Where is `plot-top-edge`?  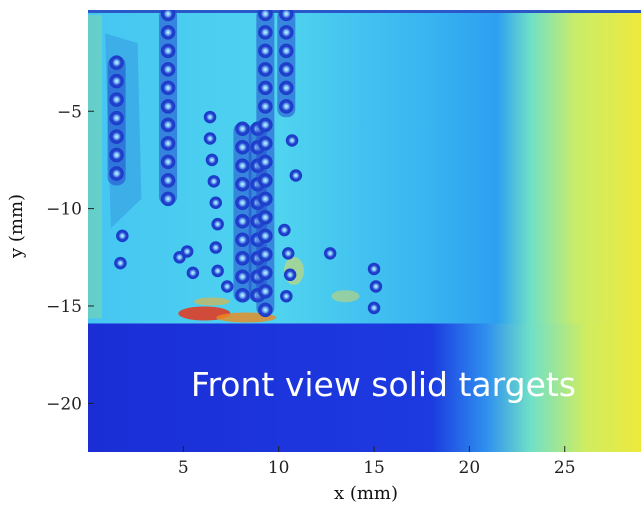 plot-top-edge is located at coordinates (364, 11).